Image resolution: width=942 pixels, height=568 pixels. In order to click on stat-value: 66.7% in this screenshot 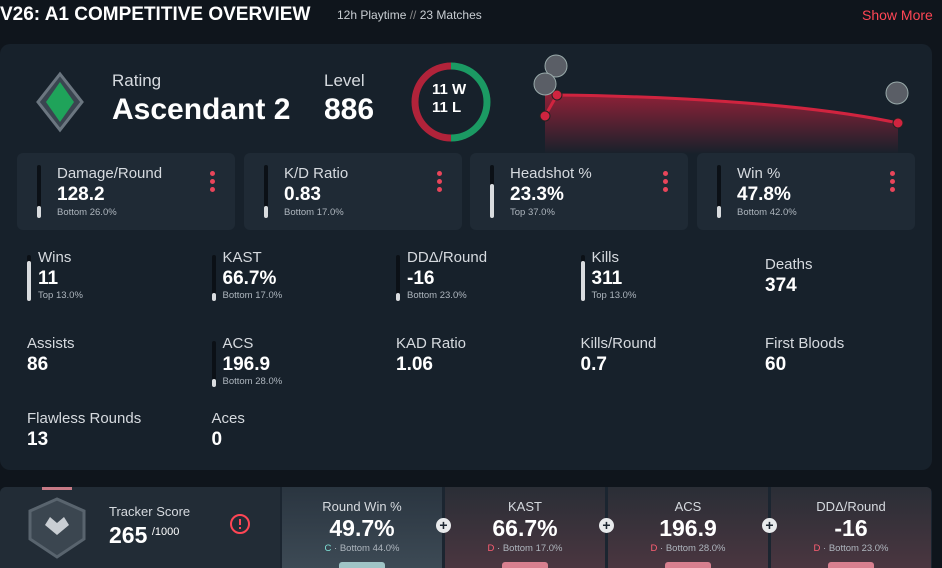, I will do `click(249, 278)`.